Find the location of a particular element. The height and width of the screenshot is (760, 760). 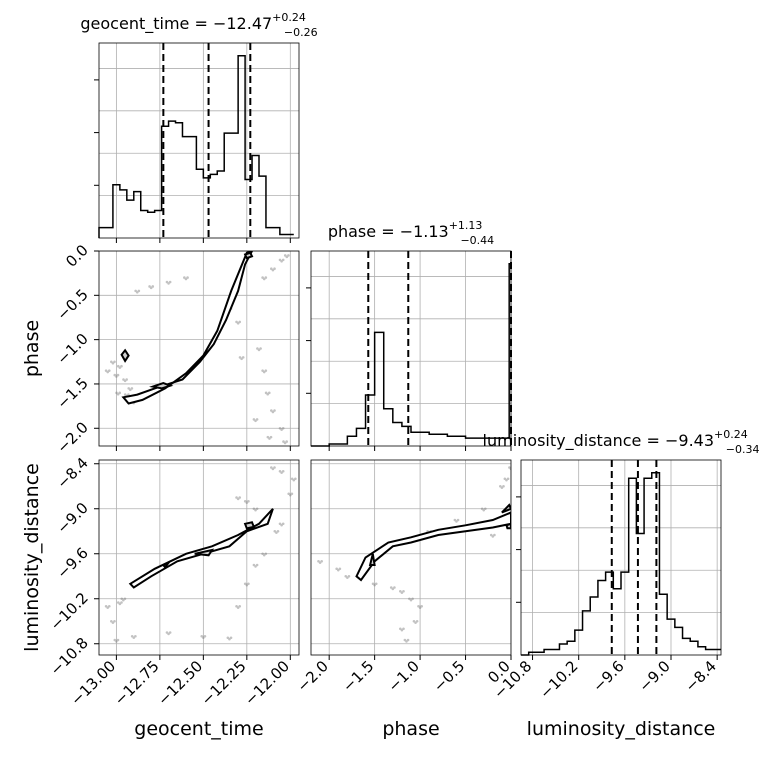

title-phase: phase = −1.13+1.13 −0.44 is located at coordinates (411, 233).